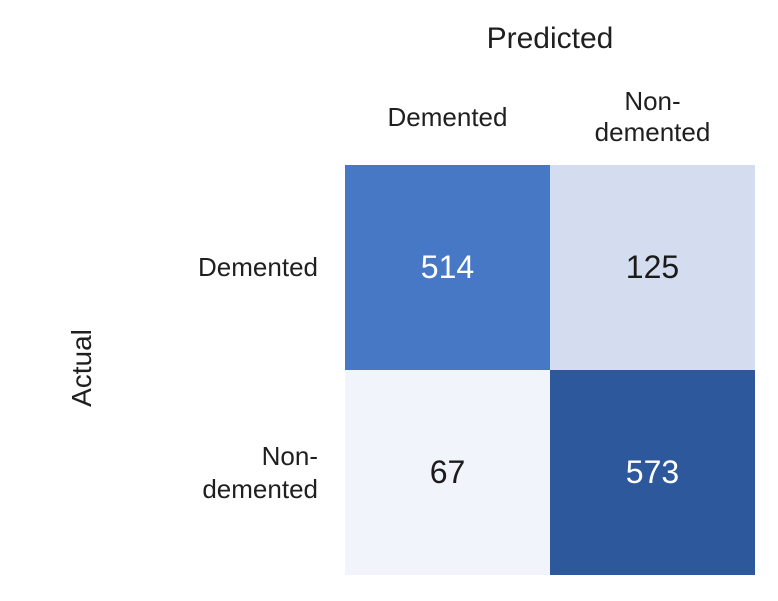 This screenshot has width=778, height=601. Describe the element at coordinates (447, 267) in the screenshot. I see `cell-actual-demented-predicted-demented: 514` at that location.